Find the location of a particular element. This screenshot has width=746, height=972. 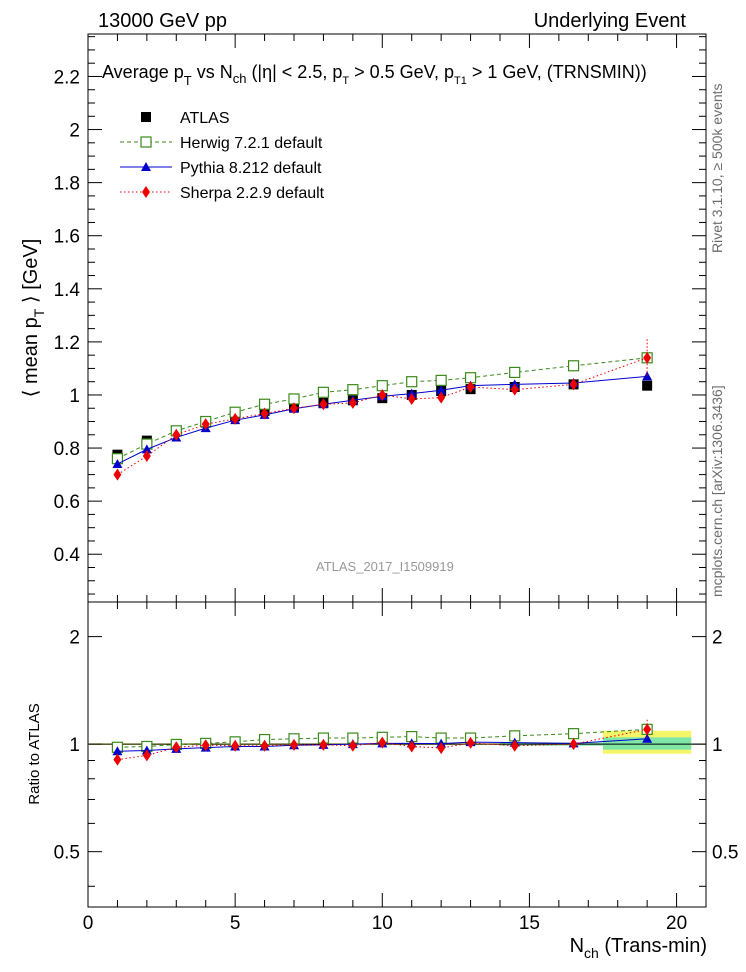

y-tick-label: 2 is located at coordinates (74, 131).